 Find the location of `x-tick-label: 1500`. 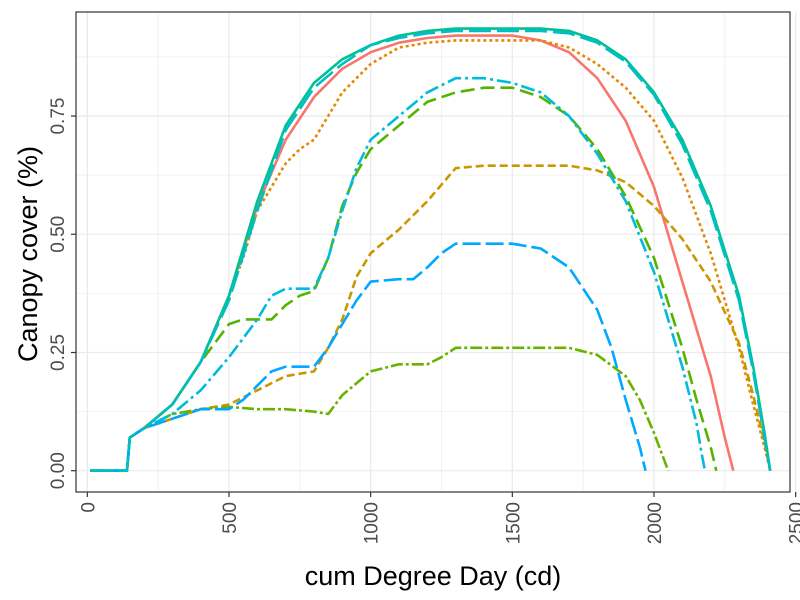

x-tick-label: 1500 is located at coordinates (513, 523).